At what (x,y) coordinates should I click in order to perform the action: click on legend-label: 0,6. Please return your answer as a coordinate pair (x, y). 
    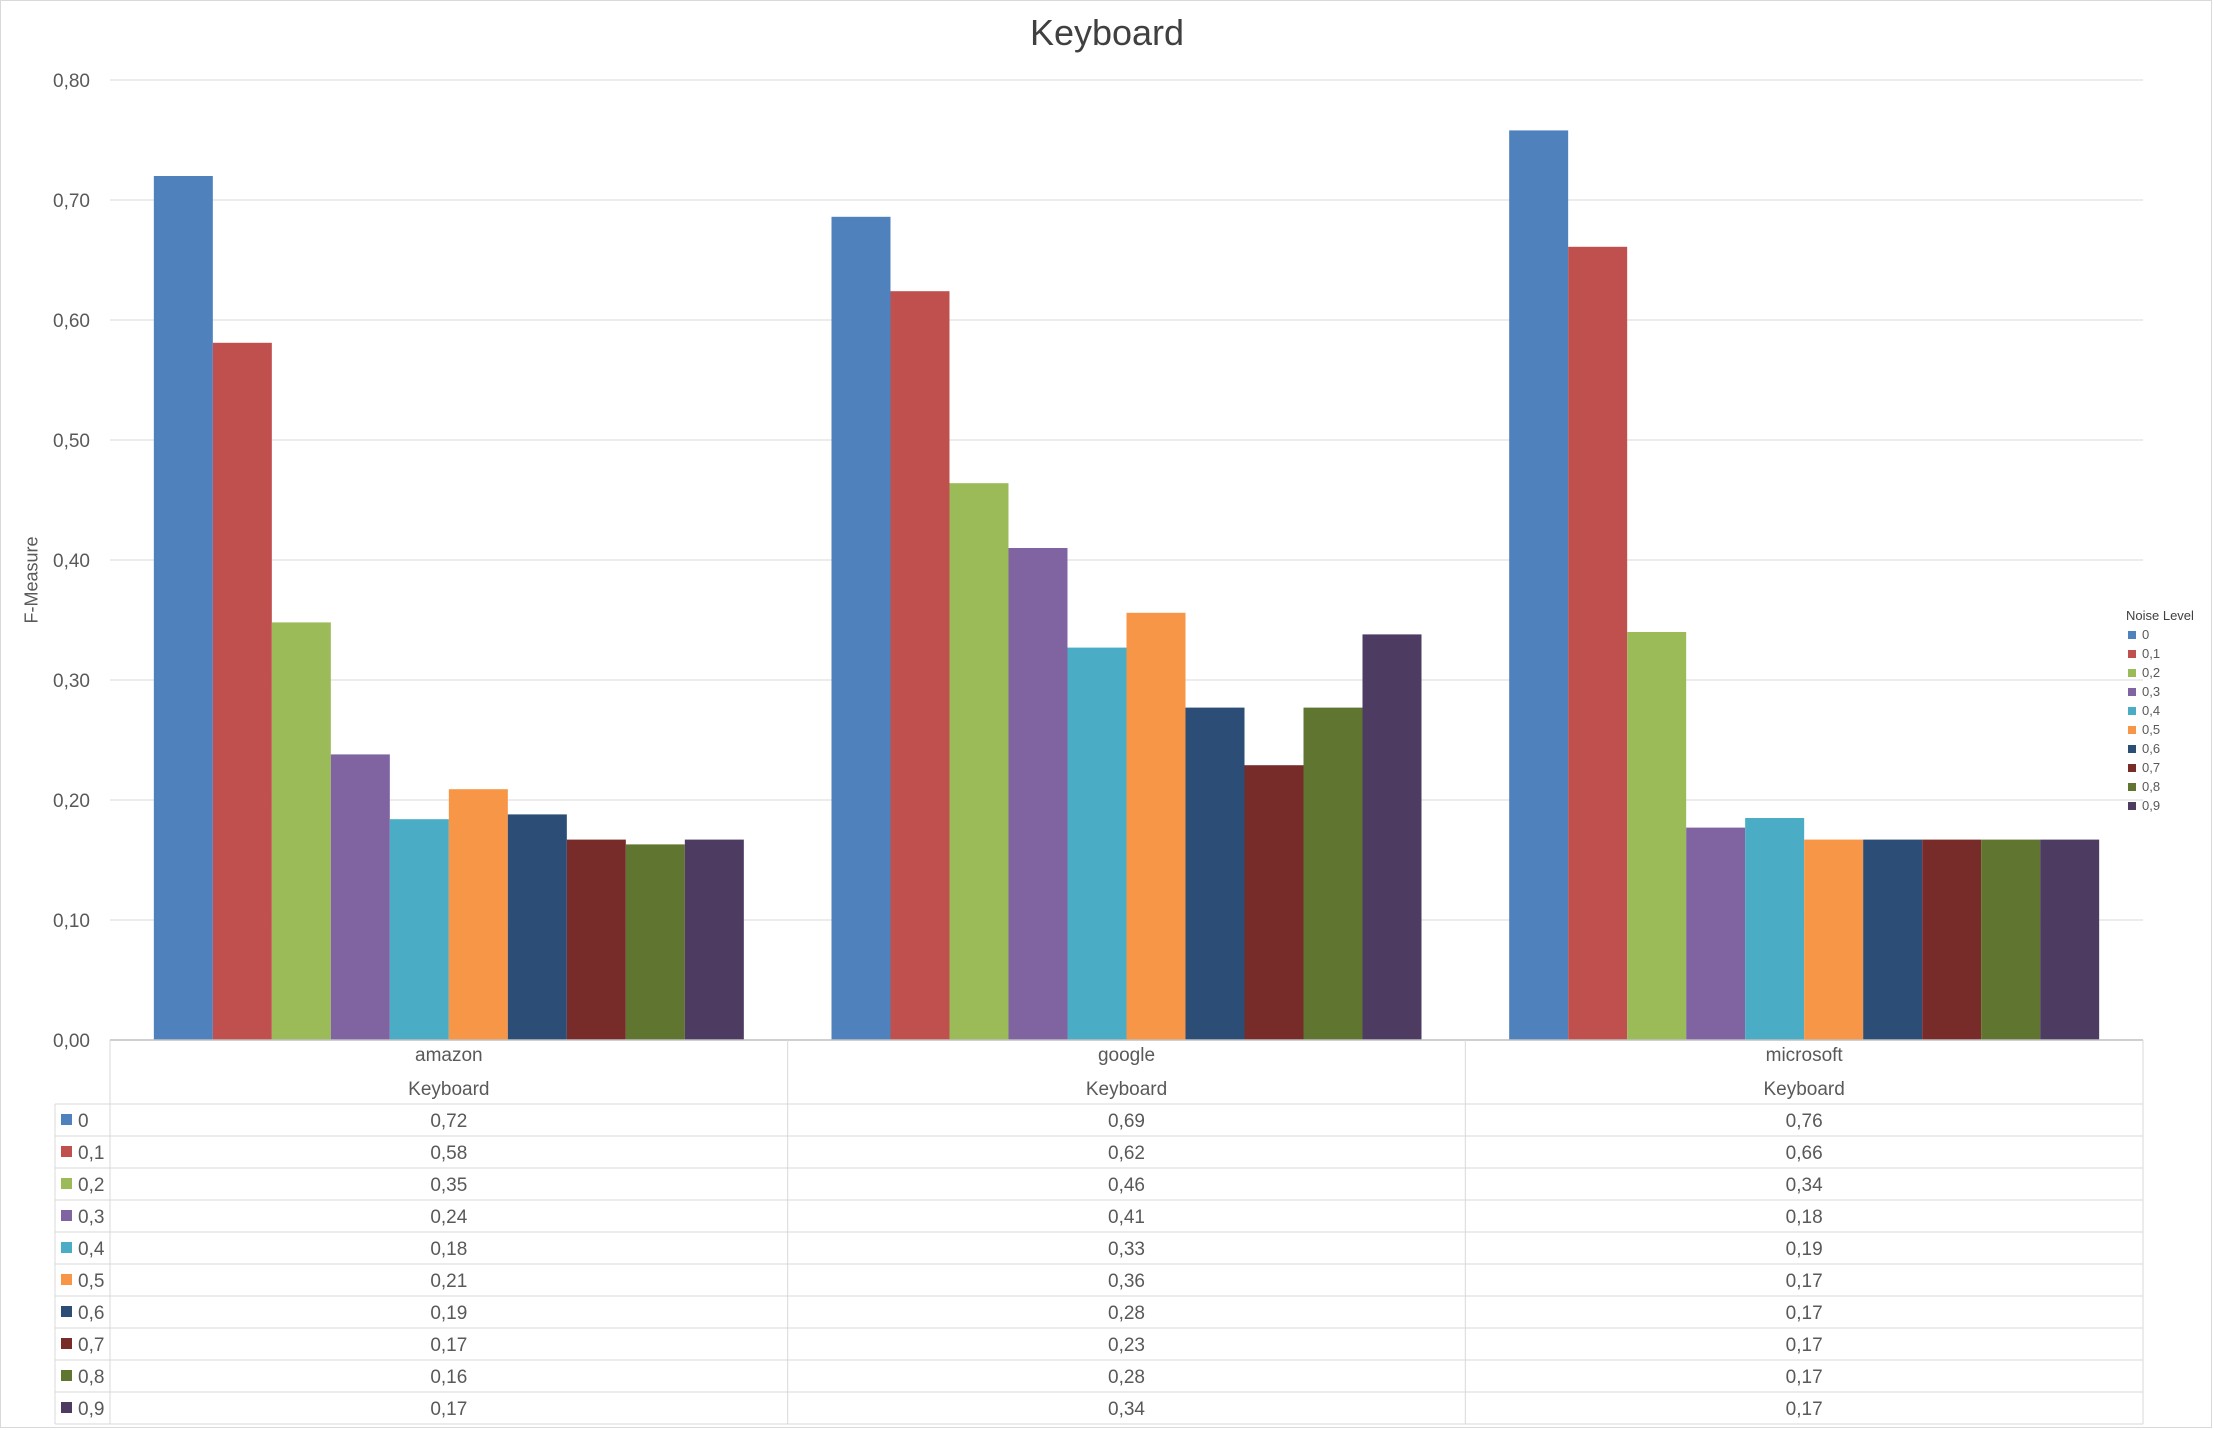
    Looking at the image, I should click on (2151, 748).